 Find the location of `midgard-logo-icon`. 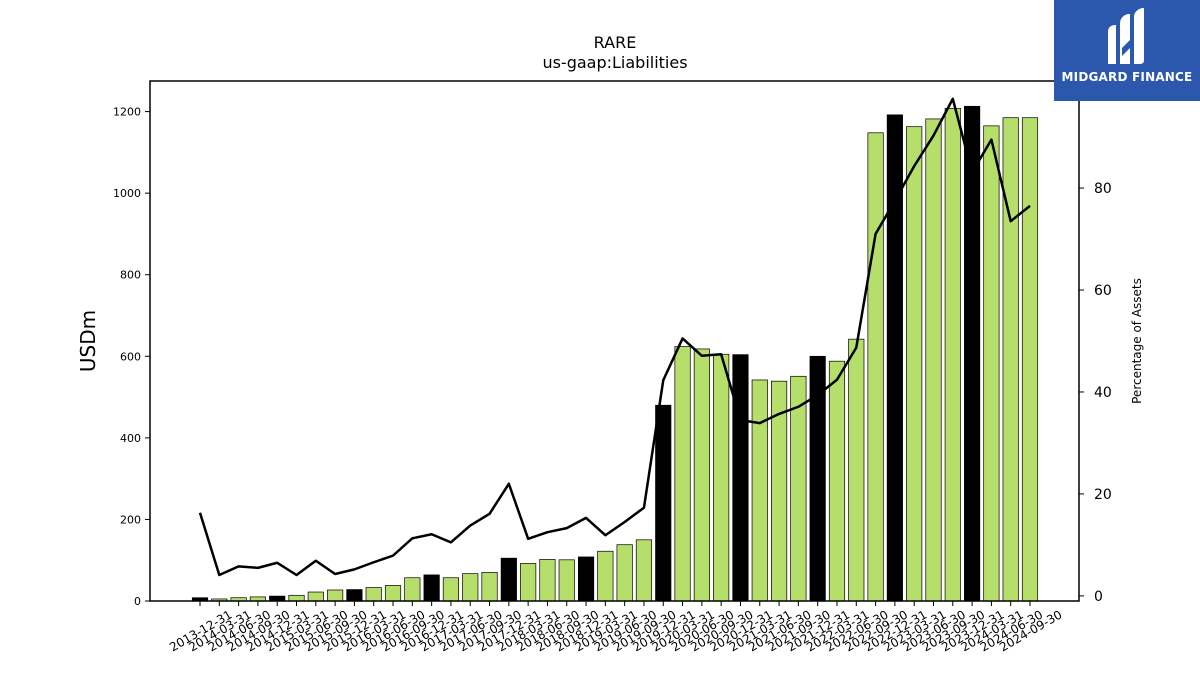

midgard-logo-icon is located at coordinates (1126, 36).